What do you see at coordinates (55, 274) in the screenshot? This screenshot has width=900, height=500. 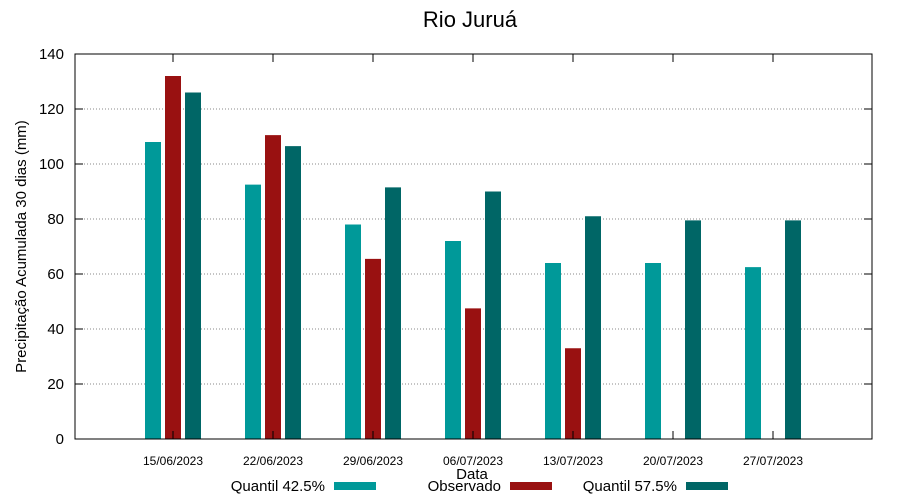 I see `y-tick-label: 60` at bounding box center [55, 274].